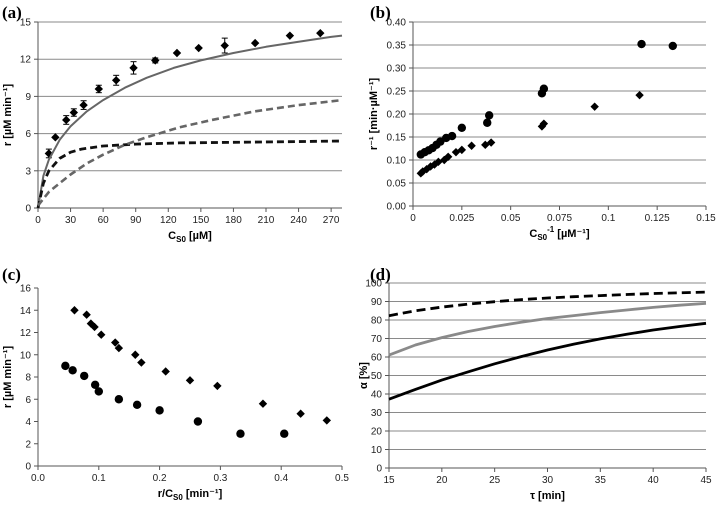  What do you see at coordinates (380, 12) in the screenshot?
I see `panel-label: (b)` at bounding box center [380, 12].